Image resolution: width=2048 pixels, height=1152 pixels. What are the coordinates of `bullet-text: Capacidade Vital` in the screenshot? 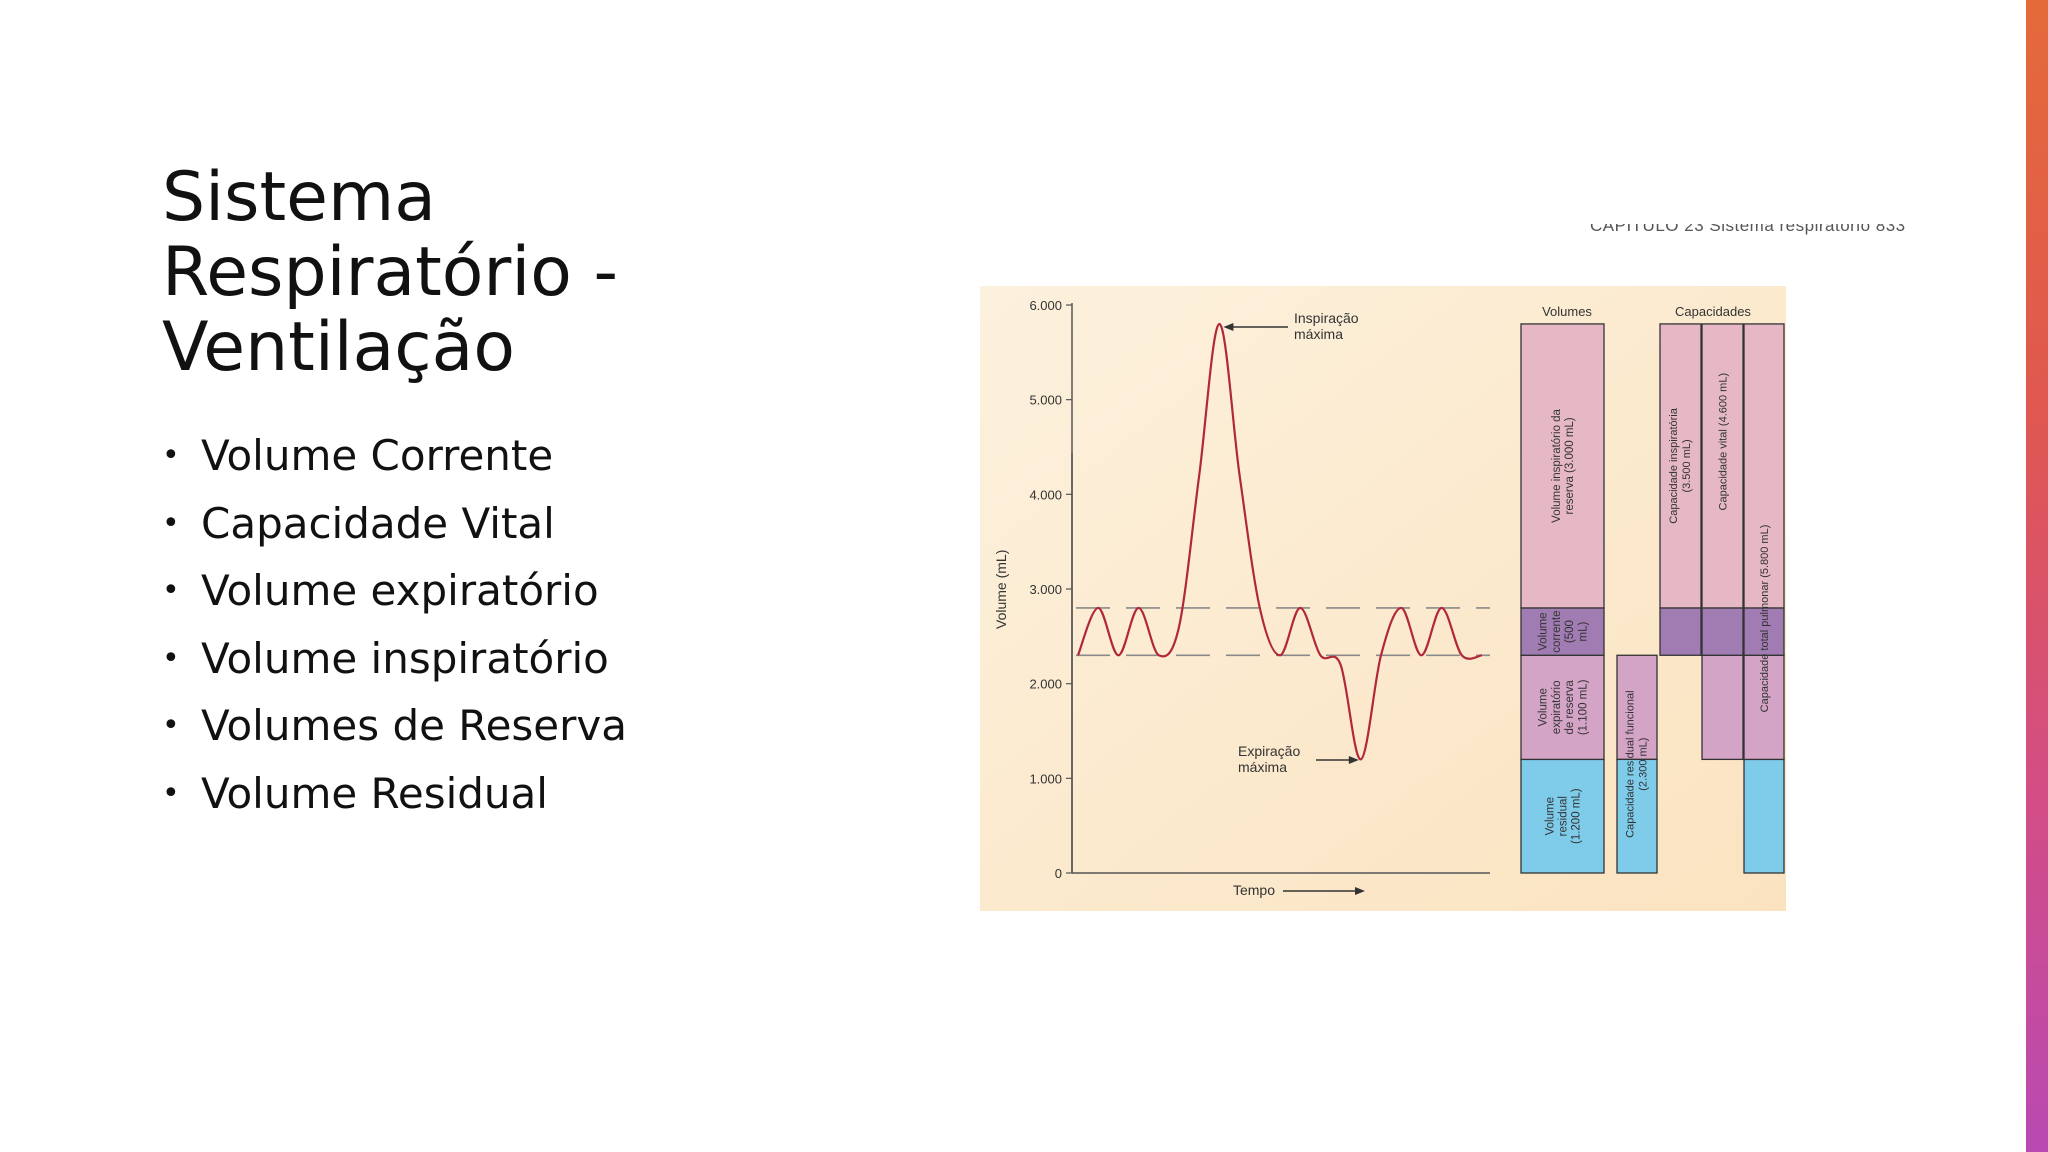 It's located at (378, 523).